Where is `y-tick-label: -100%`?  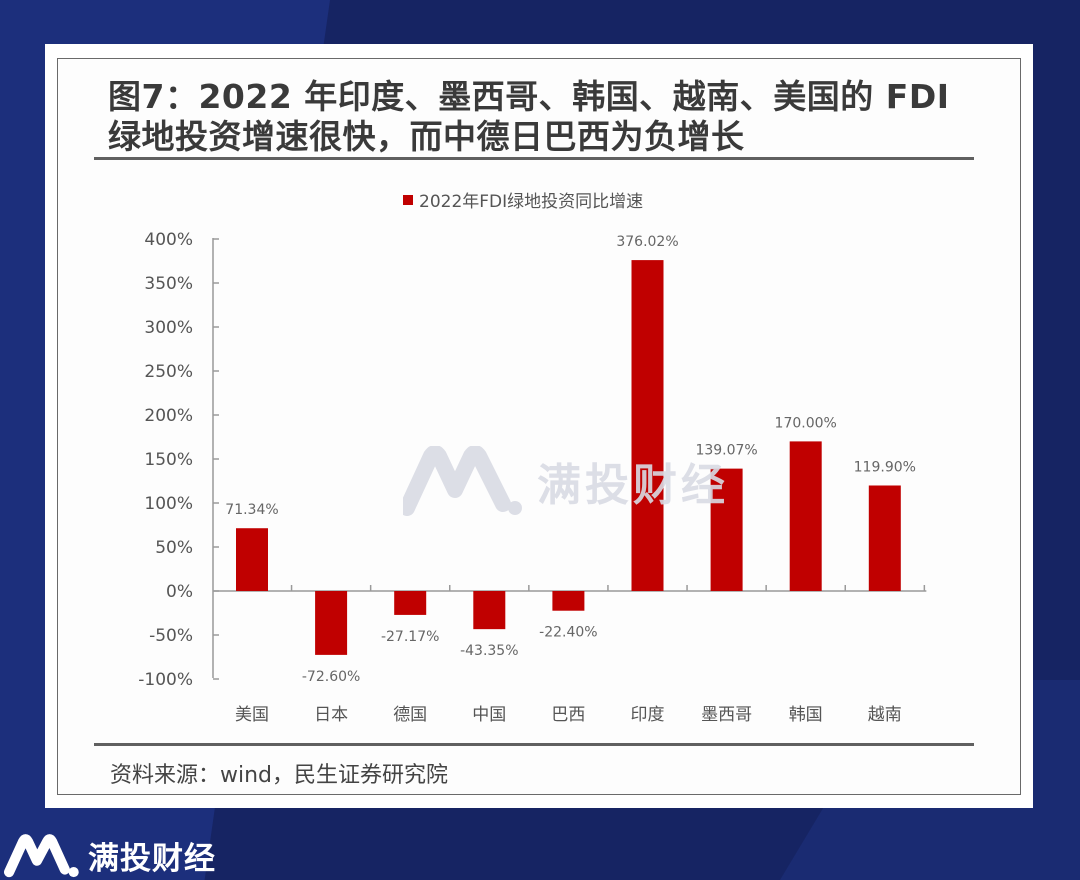
y-tick-label: -100% is located at coordinates (165, 680).